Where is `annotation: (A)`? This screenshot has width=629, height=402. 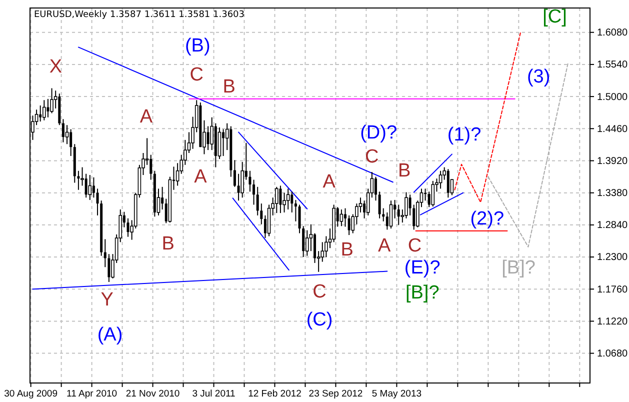 annotation: (A) is located at coordinates (110, 335).